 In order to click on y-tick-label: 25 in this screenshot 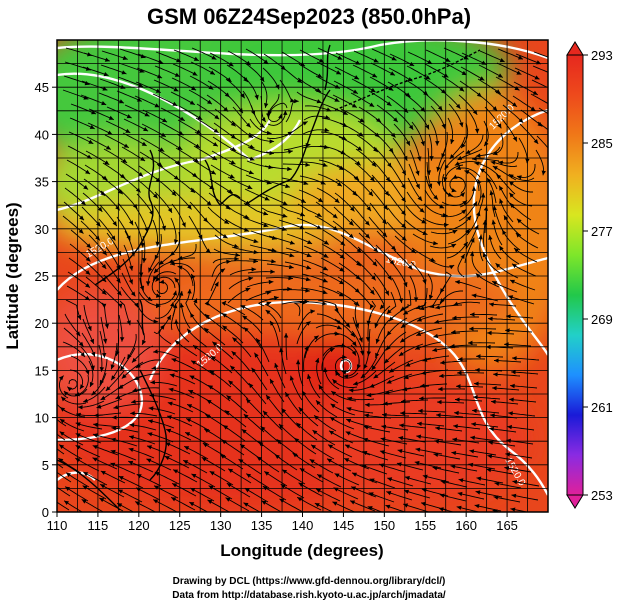, I will do `click(42, 276)`.